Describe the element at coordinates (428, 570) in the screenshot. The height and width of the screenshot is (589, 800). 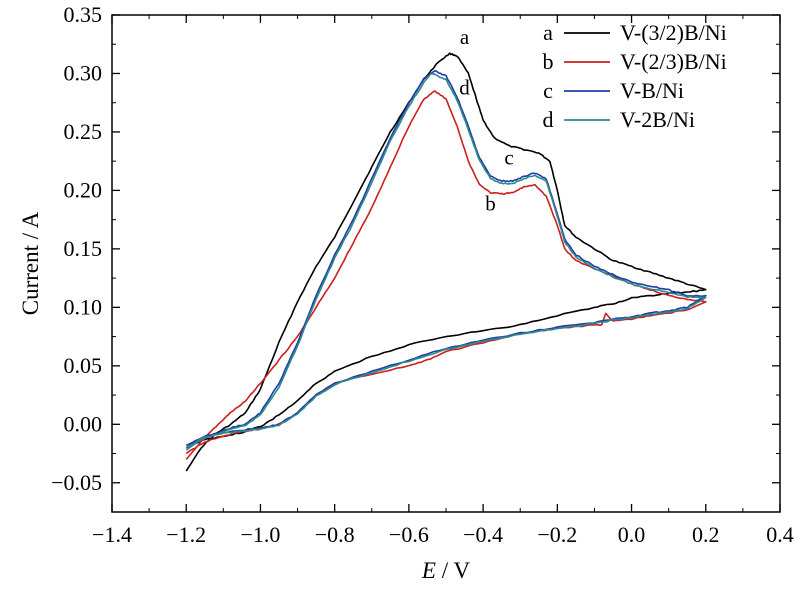
I see `x-axis-variable: E` at that location.